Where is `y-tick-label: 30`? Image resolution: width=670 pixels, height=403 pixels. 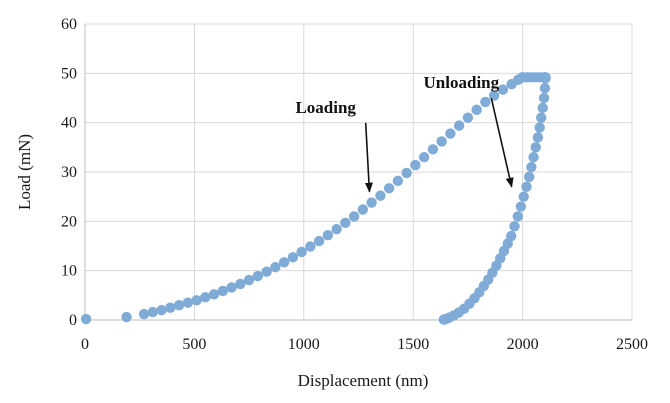 y-tick-label: 30 is located at coordinates (69, 172).